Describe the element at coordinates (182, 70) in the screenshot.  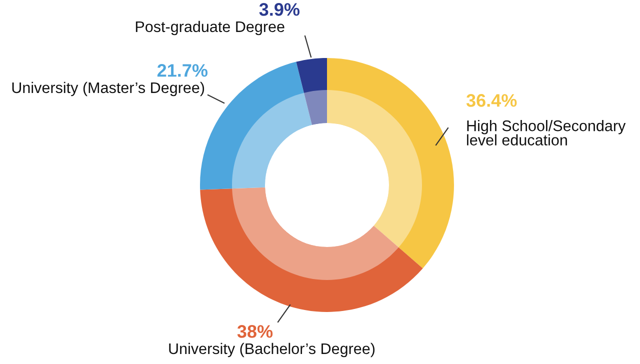
I see `data-label: 21.7%` at that location.